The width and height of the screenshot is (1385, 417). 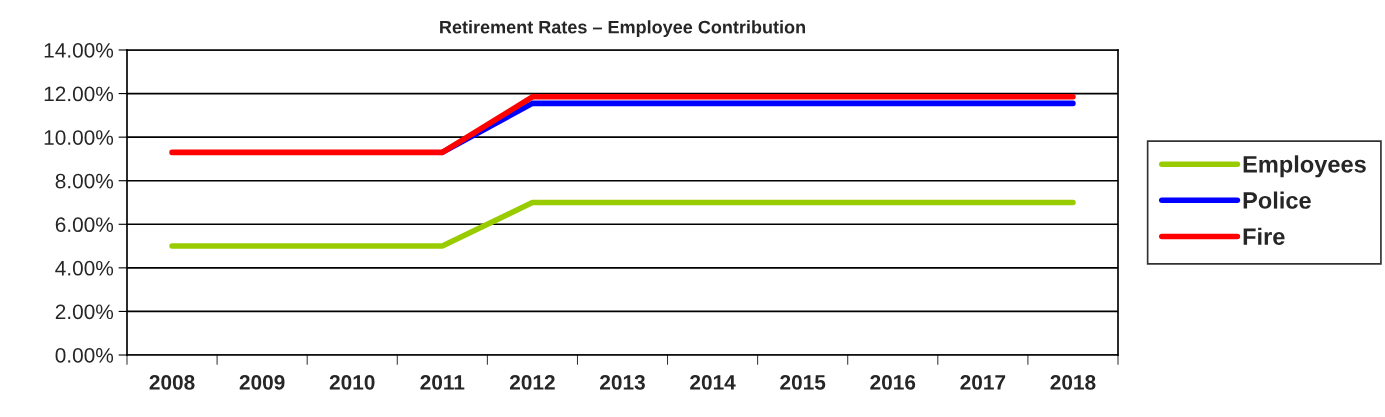 What do you see at coordinates (1073, 382) in the screenshot?
I see `x-tick-label: 2018` at bounding box center [1073, 382].